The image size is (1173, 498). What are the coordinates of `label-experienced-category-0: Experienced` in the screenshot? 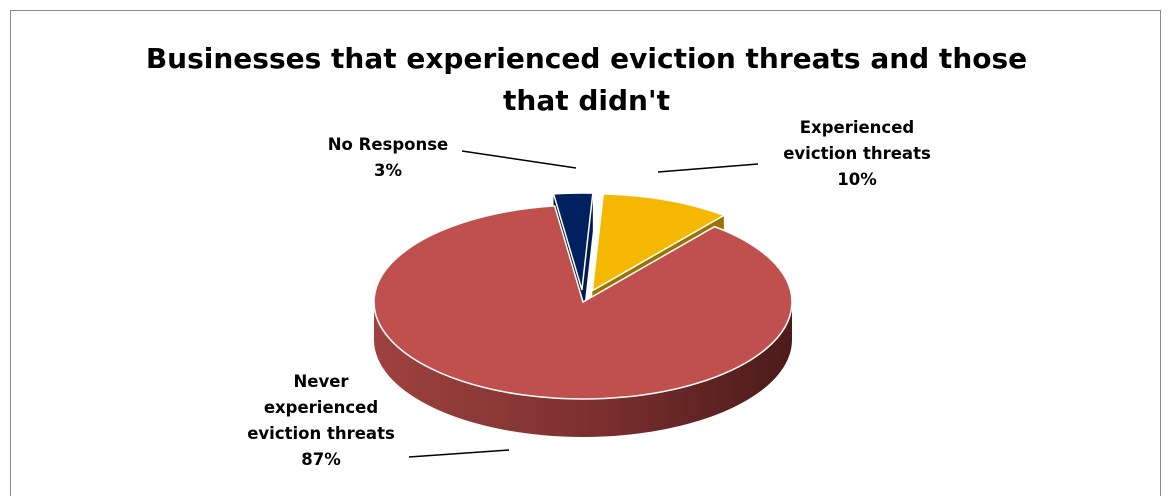 It's located at (857, 127).